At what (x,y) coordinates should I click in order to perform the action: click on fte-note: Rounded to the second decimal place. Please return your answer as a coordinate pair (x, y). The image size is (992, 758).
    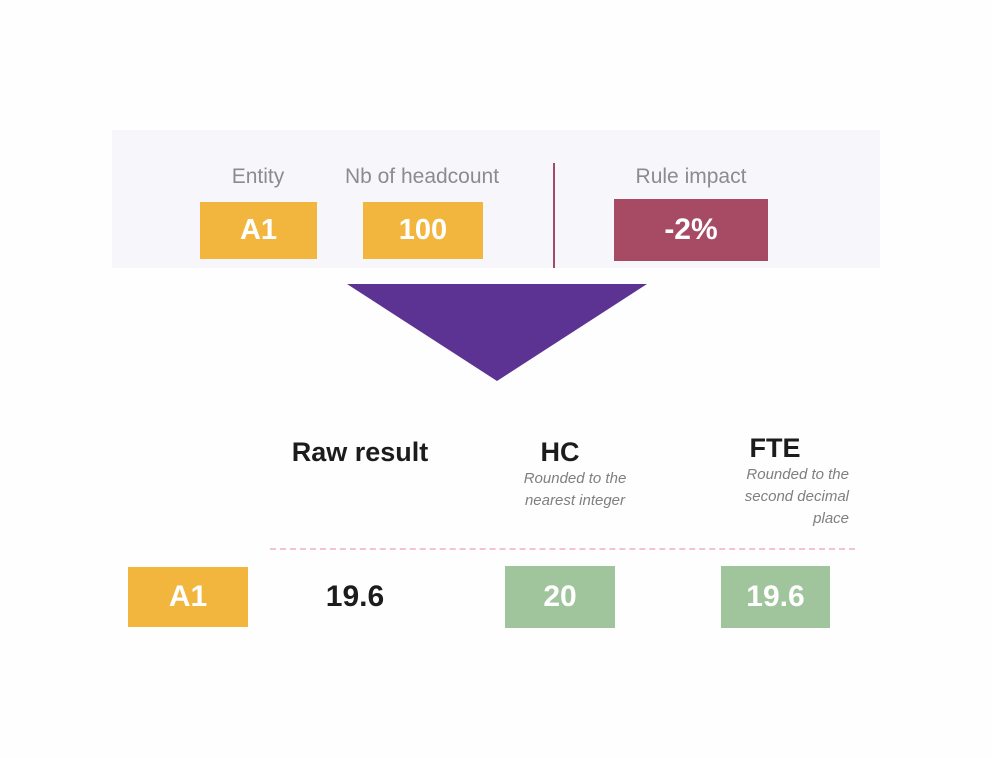
    Looking at the image, I should click on (796, 496).